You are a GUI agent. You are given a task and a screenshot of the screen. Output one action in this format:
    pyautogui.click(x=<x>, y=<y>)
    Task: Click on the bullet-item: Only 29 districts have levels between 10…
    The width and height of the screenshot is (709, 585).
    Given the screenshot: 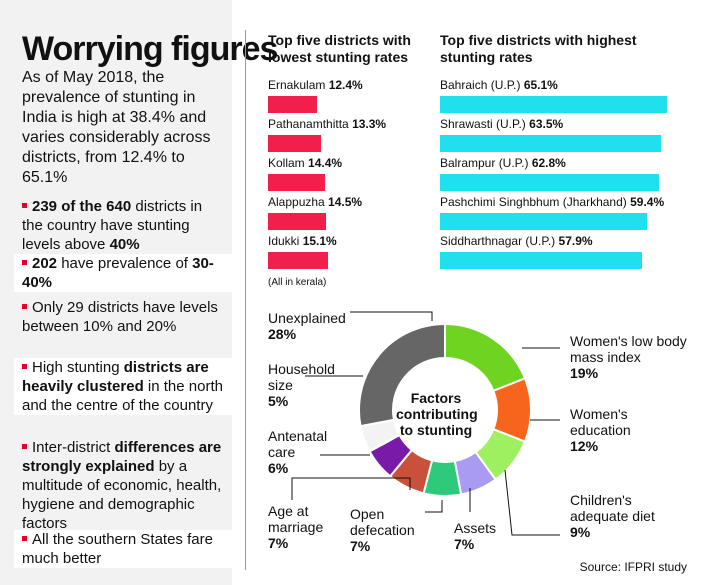 What is the action you would take?
    pyautogui.click(x=124, y=317)
    